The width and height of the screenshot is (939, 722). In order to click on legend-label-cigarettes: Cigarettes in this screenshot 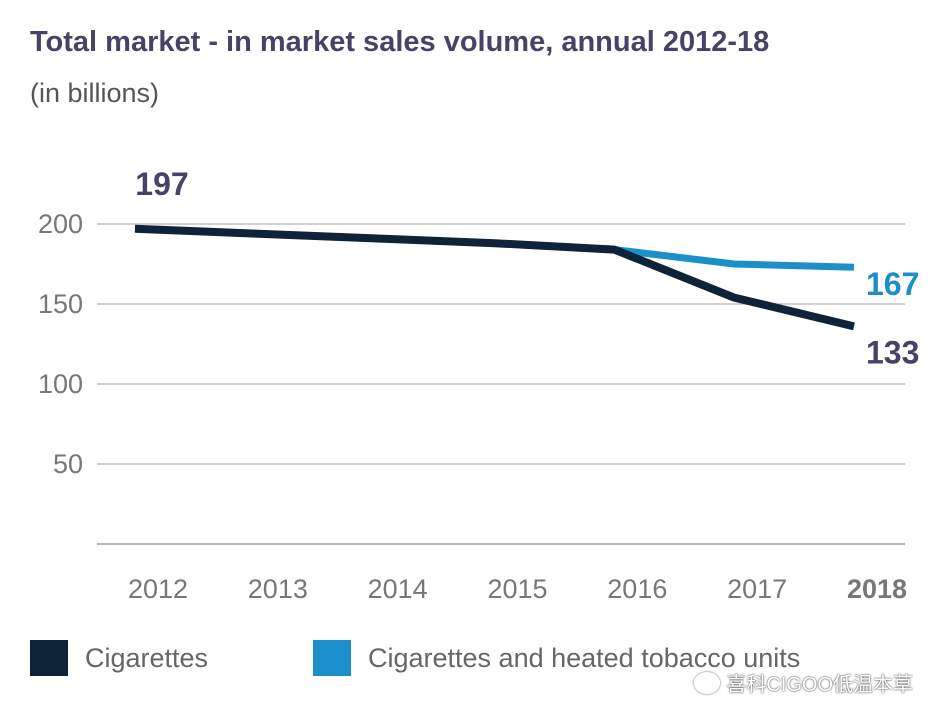, I will do `click(147, 657)`.